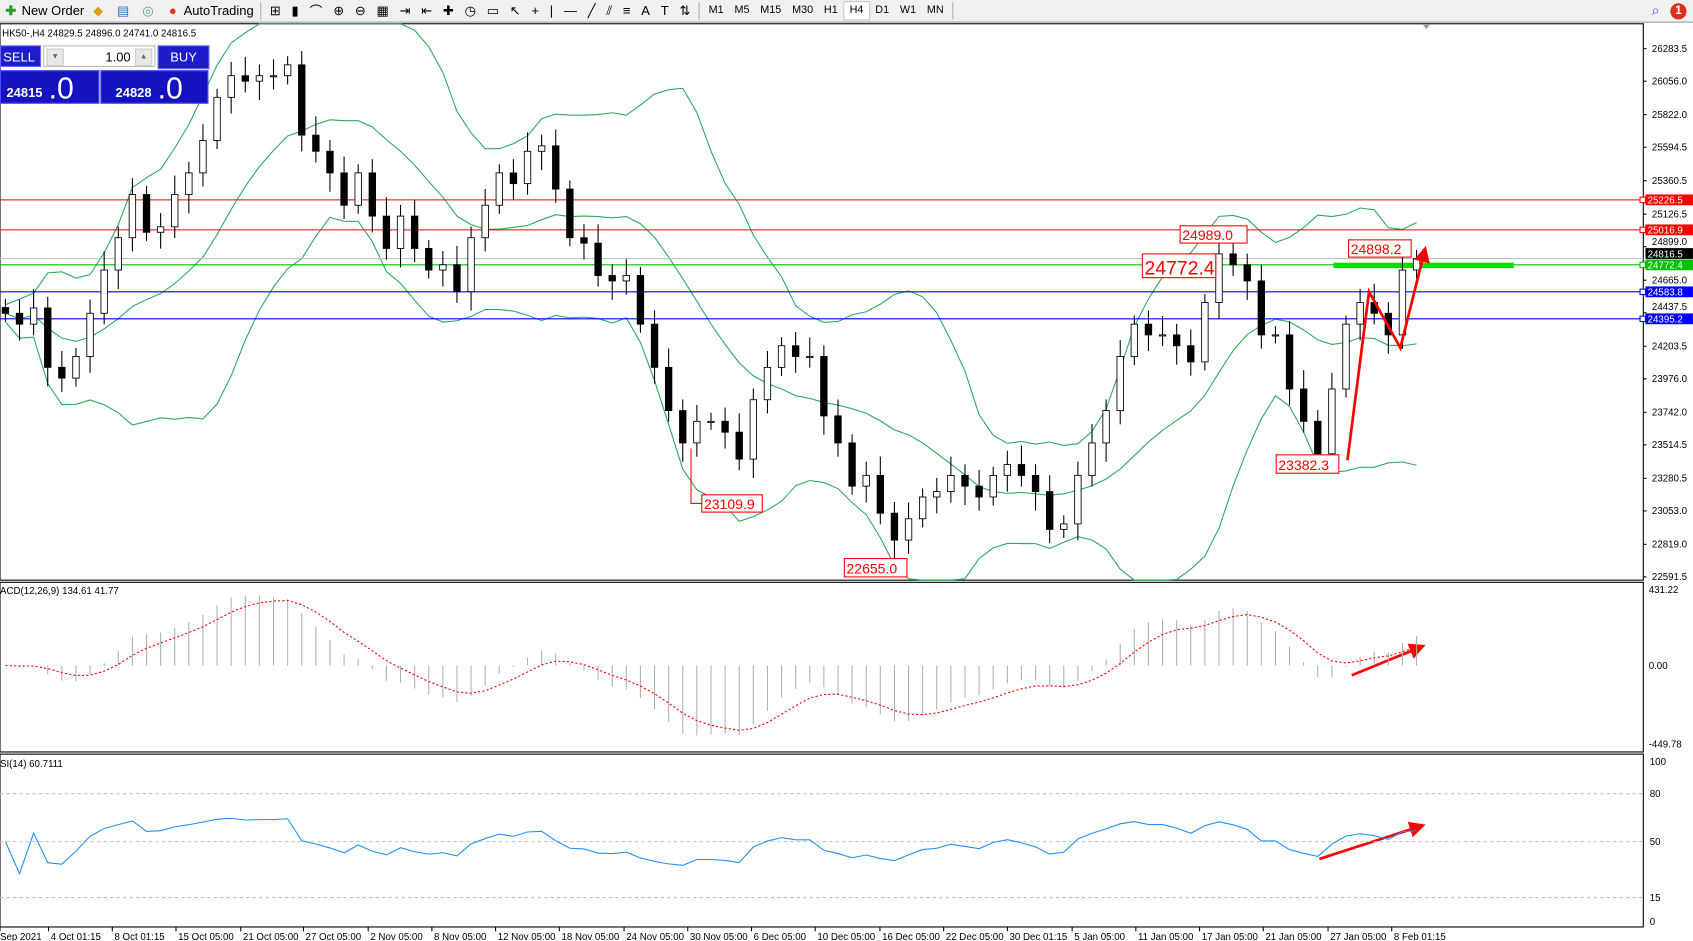 The height and width of the screenshot is (941, 1693). Describe the element at coordinates (360, 11) in the screenshot. I see `zoom-out-icon: ⊖` at that location.